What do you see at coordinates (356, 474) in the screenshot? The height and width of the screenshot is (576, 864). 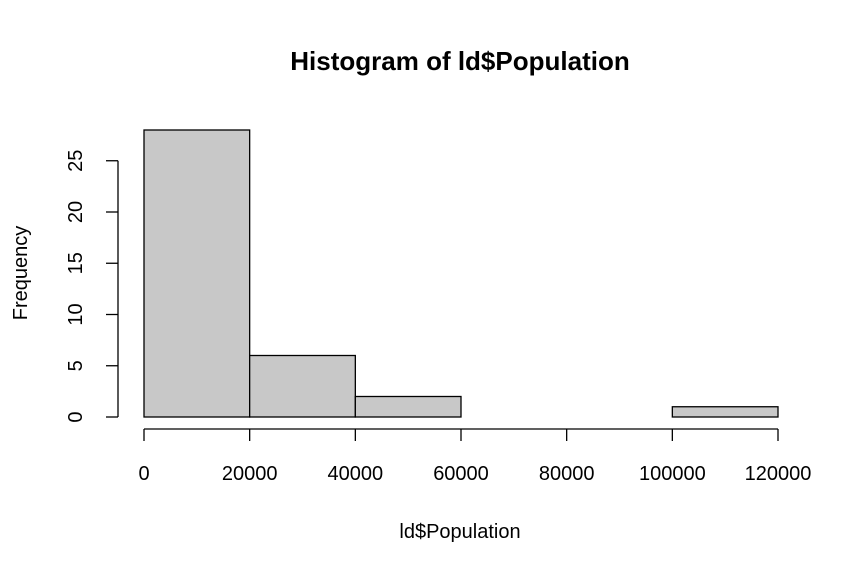 I see `x-tick-label: 40000` at bounding box center [356, 474].